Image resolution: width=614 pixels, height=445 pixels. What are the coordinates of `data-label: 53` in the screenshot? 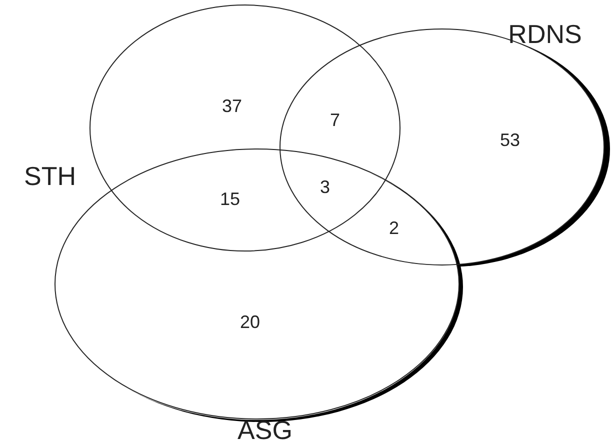 It's located at (510, 140).